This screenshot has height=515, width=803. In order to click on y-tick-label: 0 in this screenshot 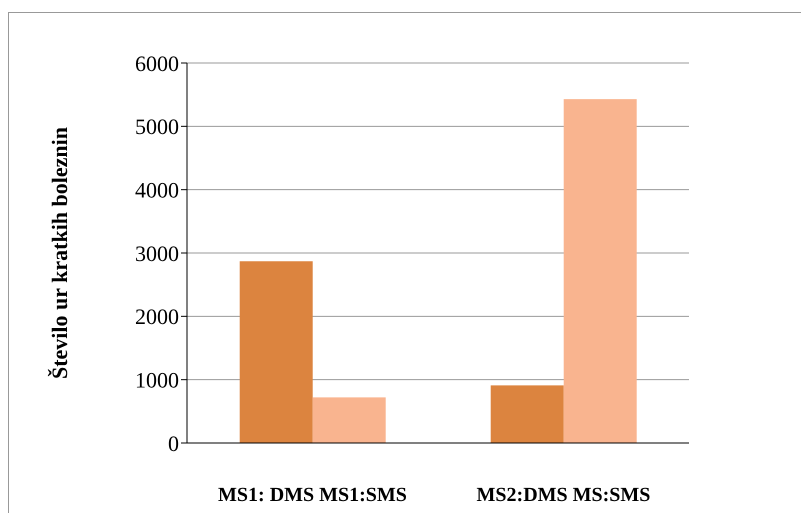, I will do `click(173, 443)`.